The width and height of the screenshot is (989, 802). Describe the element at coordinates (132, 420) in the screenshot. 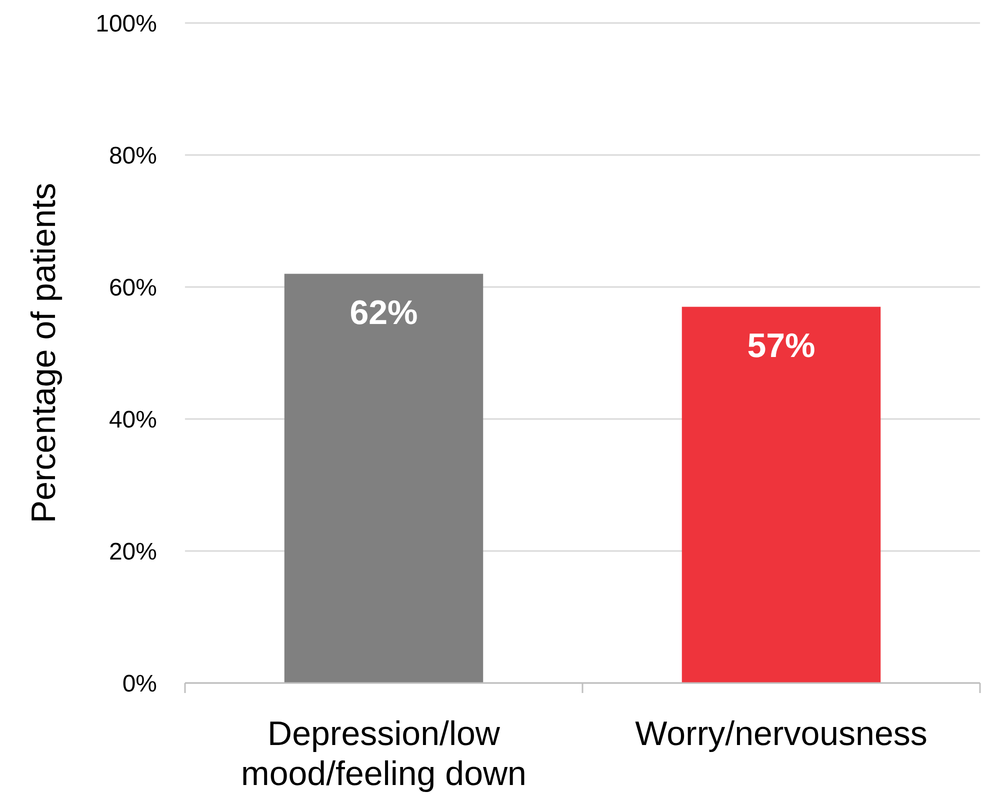

I see `y-tick-label: 40%` at that location.